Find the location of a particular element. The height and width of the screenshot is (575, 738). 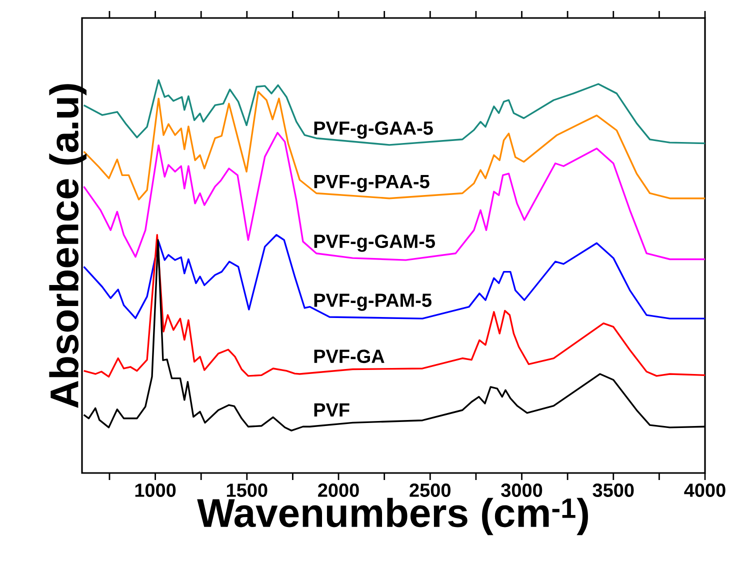

x-tick-label: 2000 is located at coordinates (338, 490).